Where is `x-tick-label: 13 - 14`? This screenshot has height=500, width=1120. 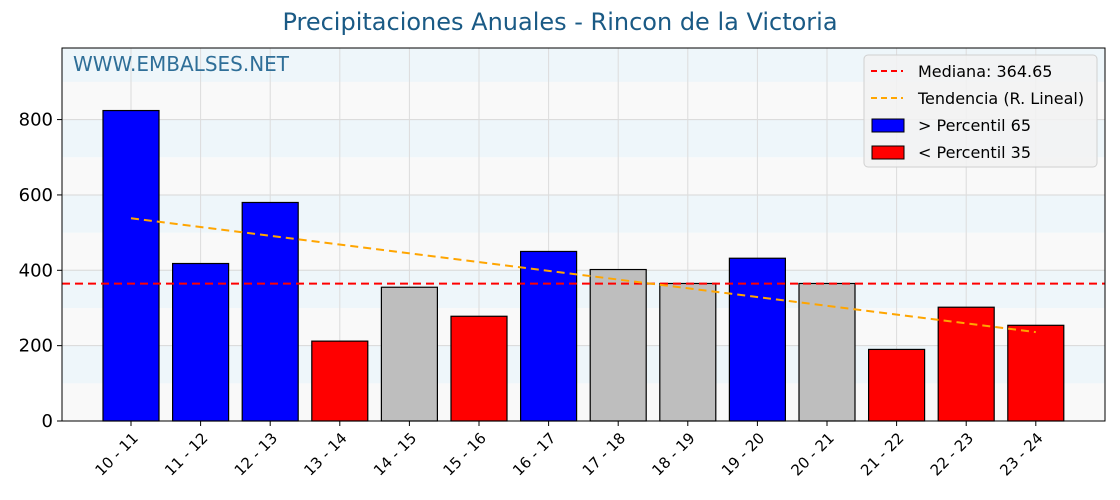
x-tick-label: 13 - 14 is located at coordinates (325, 454).